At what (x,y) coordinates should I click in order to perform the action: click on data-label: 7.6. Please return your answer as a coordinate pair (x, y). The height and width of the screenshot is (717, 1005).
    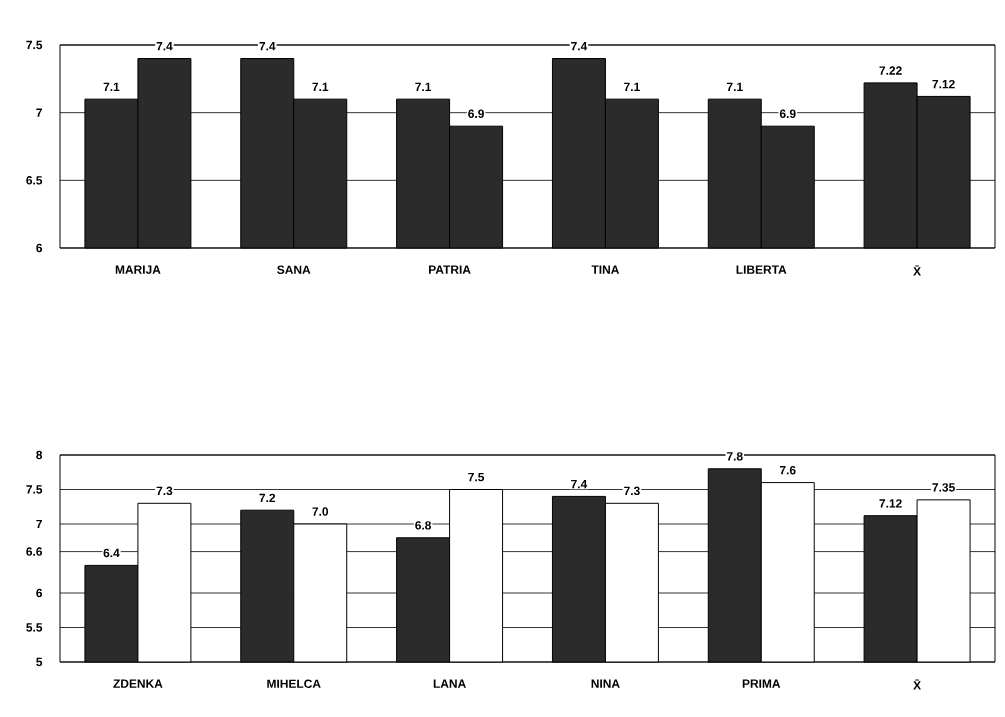
    Looking at the image, I should click on (787, 470).